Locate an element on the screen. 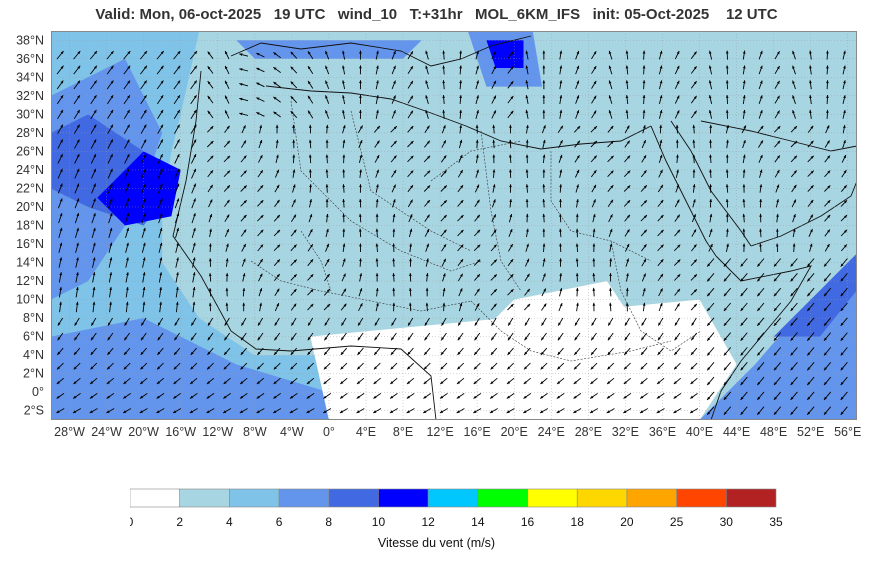 The width and height of the screenshot is (873, 563). colorbar-tick-label: 8 is located at coordinates (328, 522).